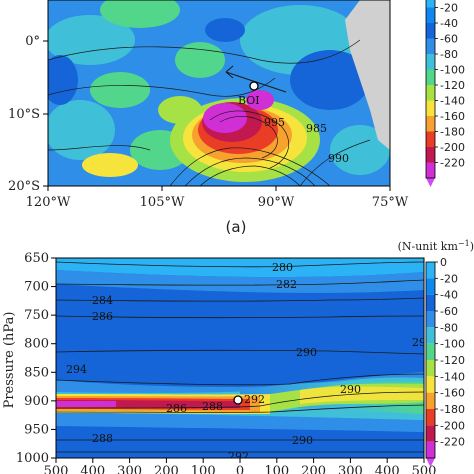 This screenshot has height=474, width=474. What do you see at coordinates (445, 93) in the screenshot?
I see `colorbar-a: -20 -40 -60 -80 -100 -120 -140 -160 -180 -200 -220` at bounding box center [445, 93].